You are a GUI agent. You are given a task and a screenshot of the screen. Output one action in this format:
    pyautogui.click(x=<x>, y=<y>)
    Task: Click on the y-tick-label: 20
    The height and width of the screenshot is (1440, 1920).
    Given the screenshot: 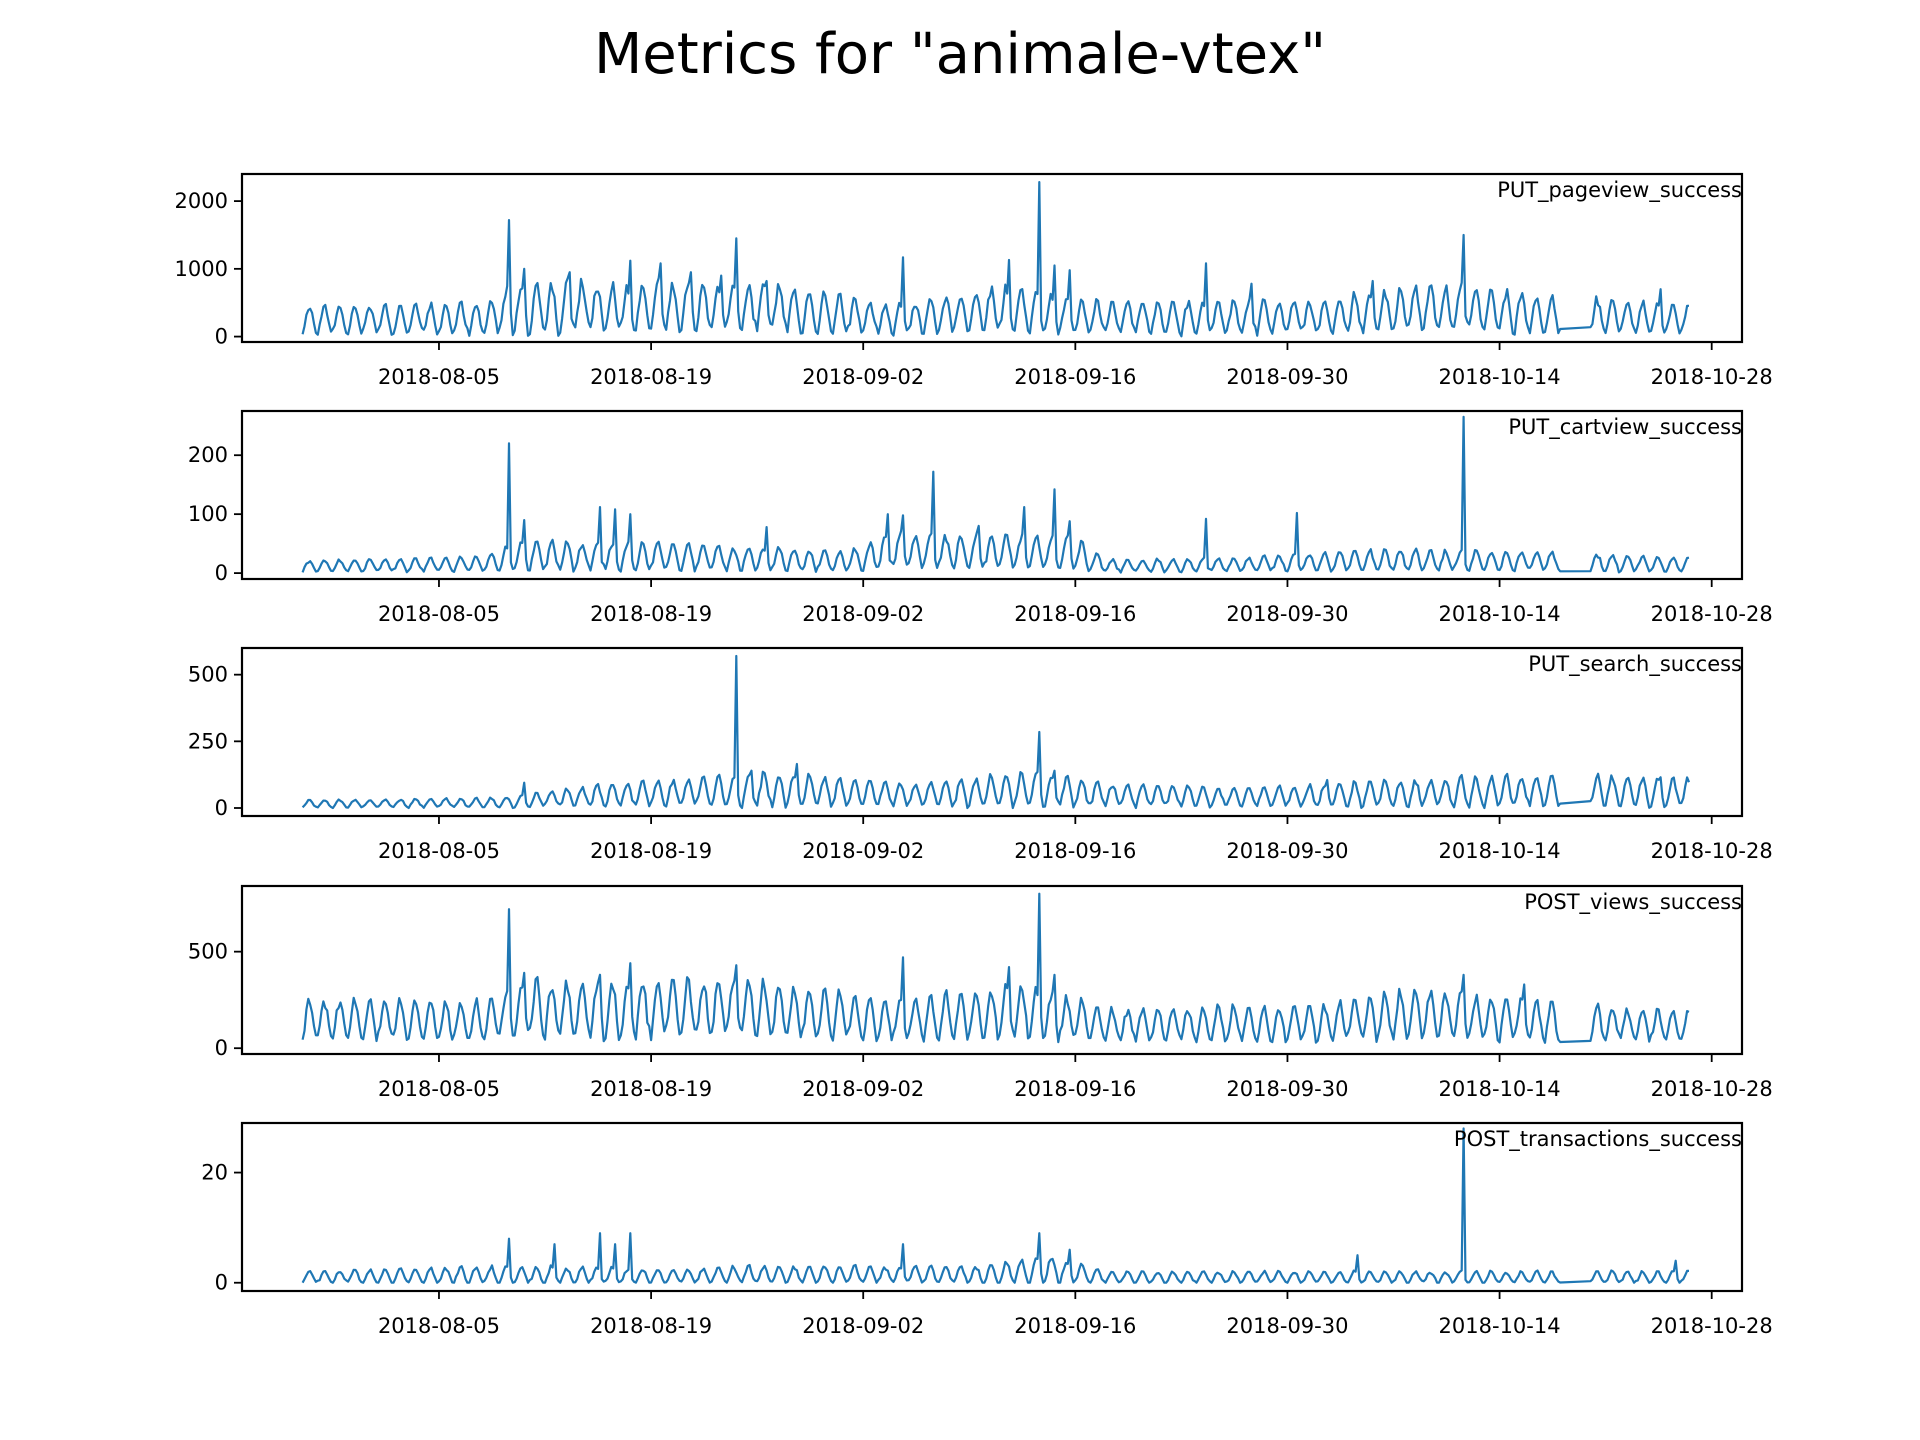 What is the action you would take?
    pyautogui.click(x=214, y=1173)
    